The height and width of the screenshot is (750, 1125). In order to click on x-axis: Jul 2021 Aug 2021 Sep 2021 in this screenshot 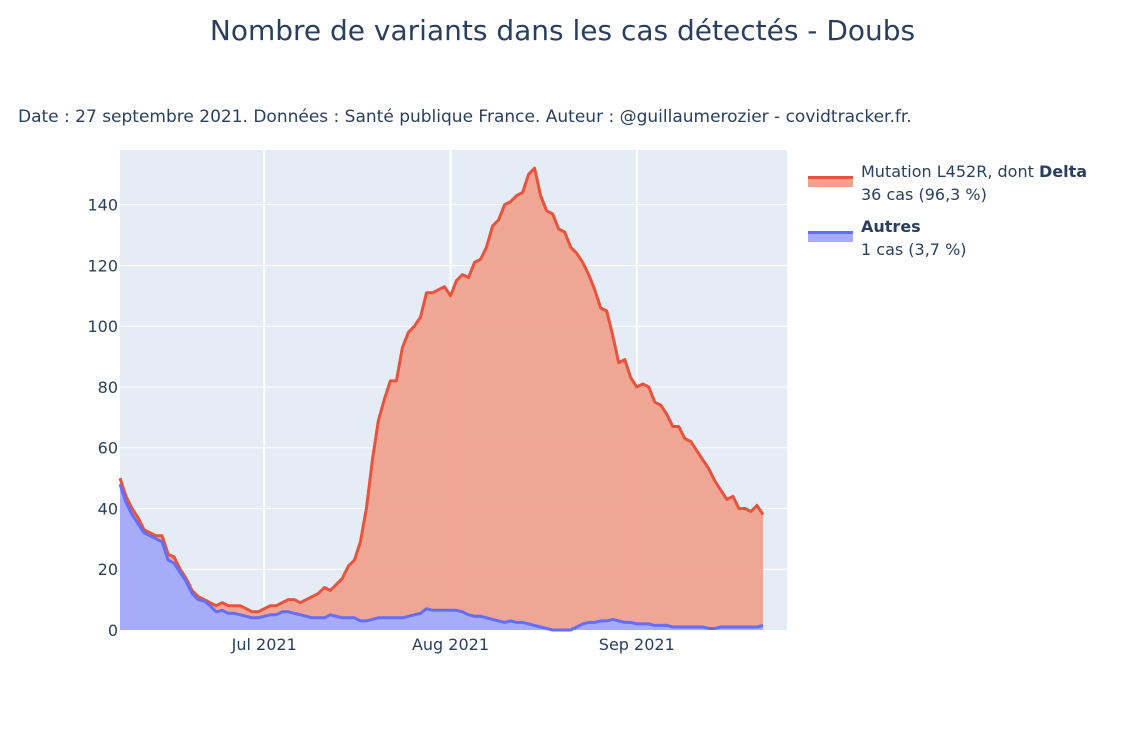, I will do `click(453, 644)`.